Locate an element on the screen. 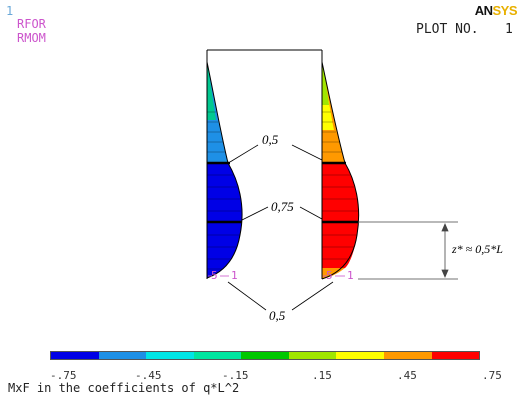 The image size is (531, 400). right-node-label-a: 5 is located at coordinates (329, 275).